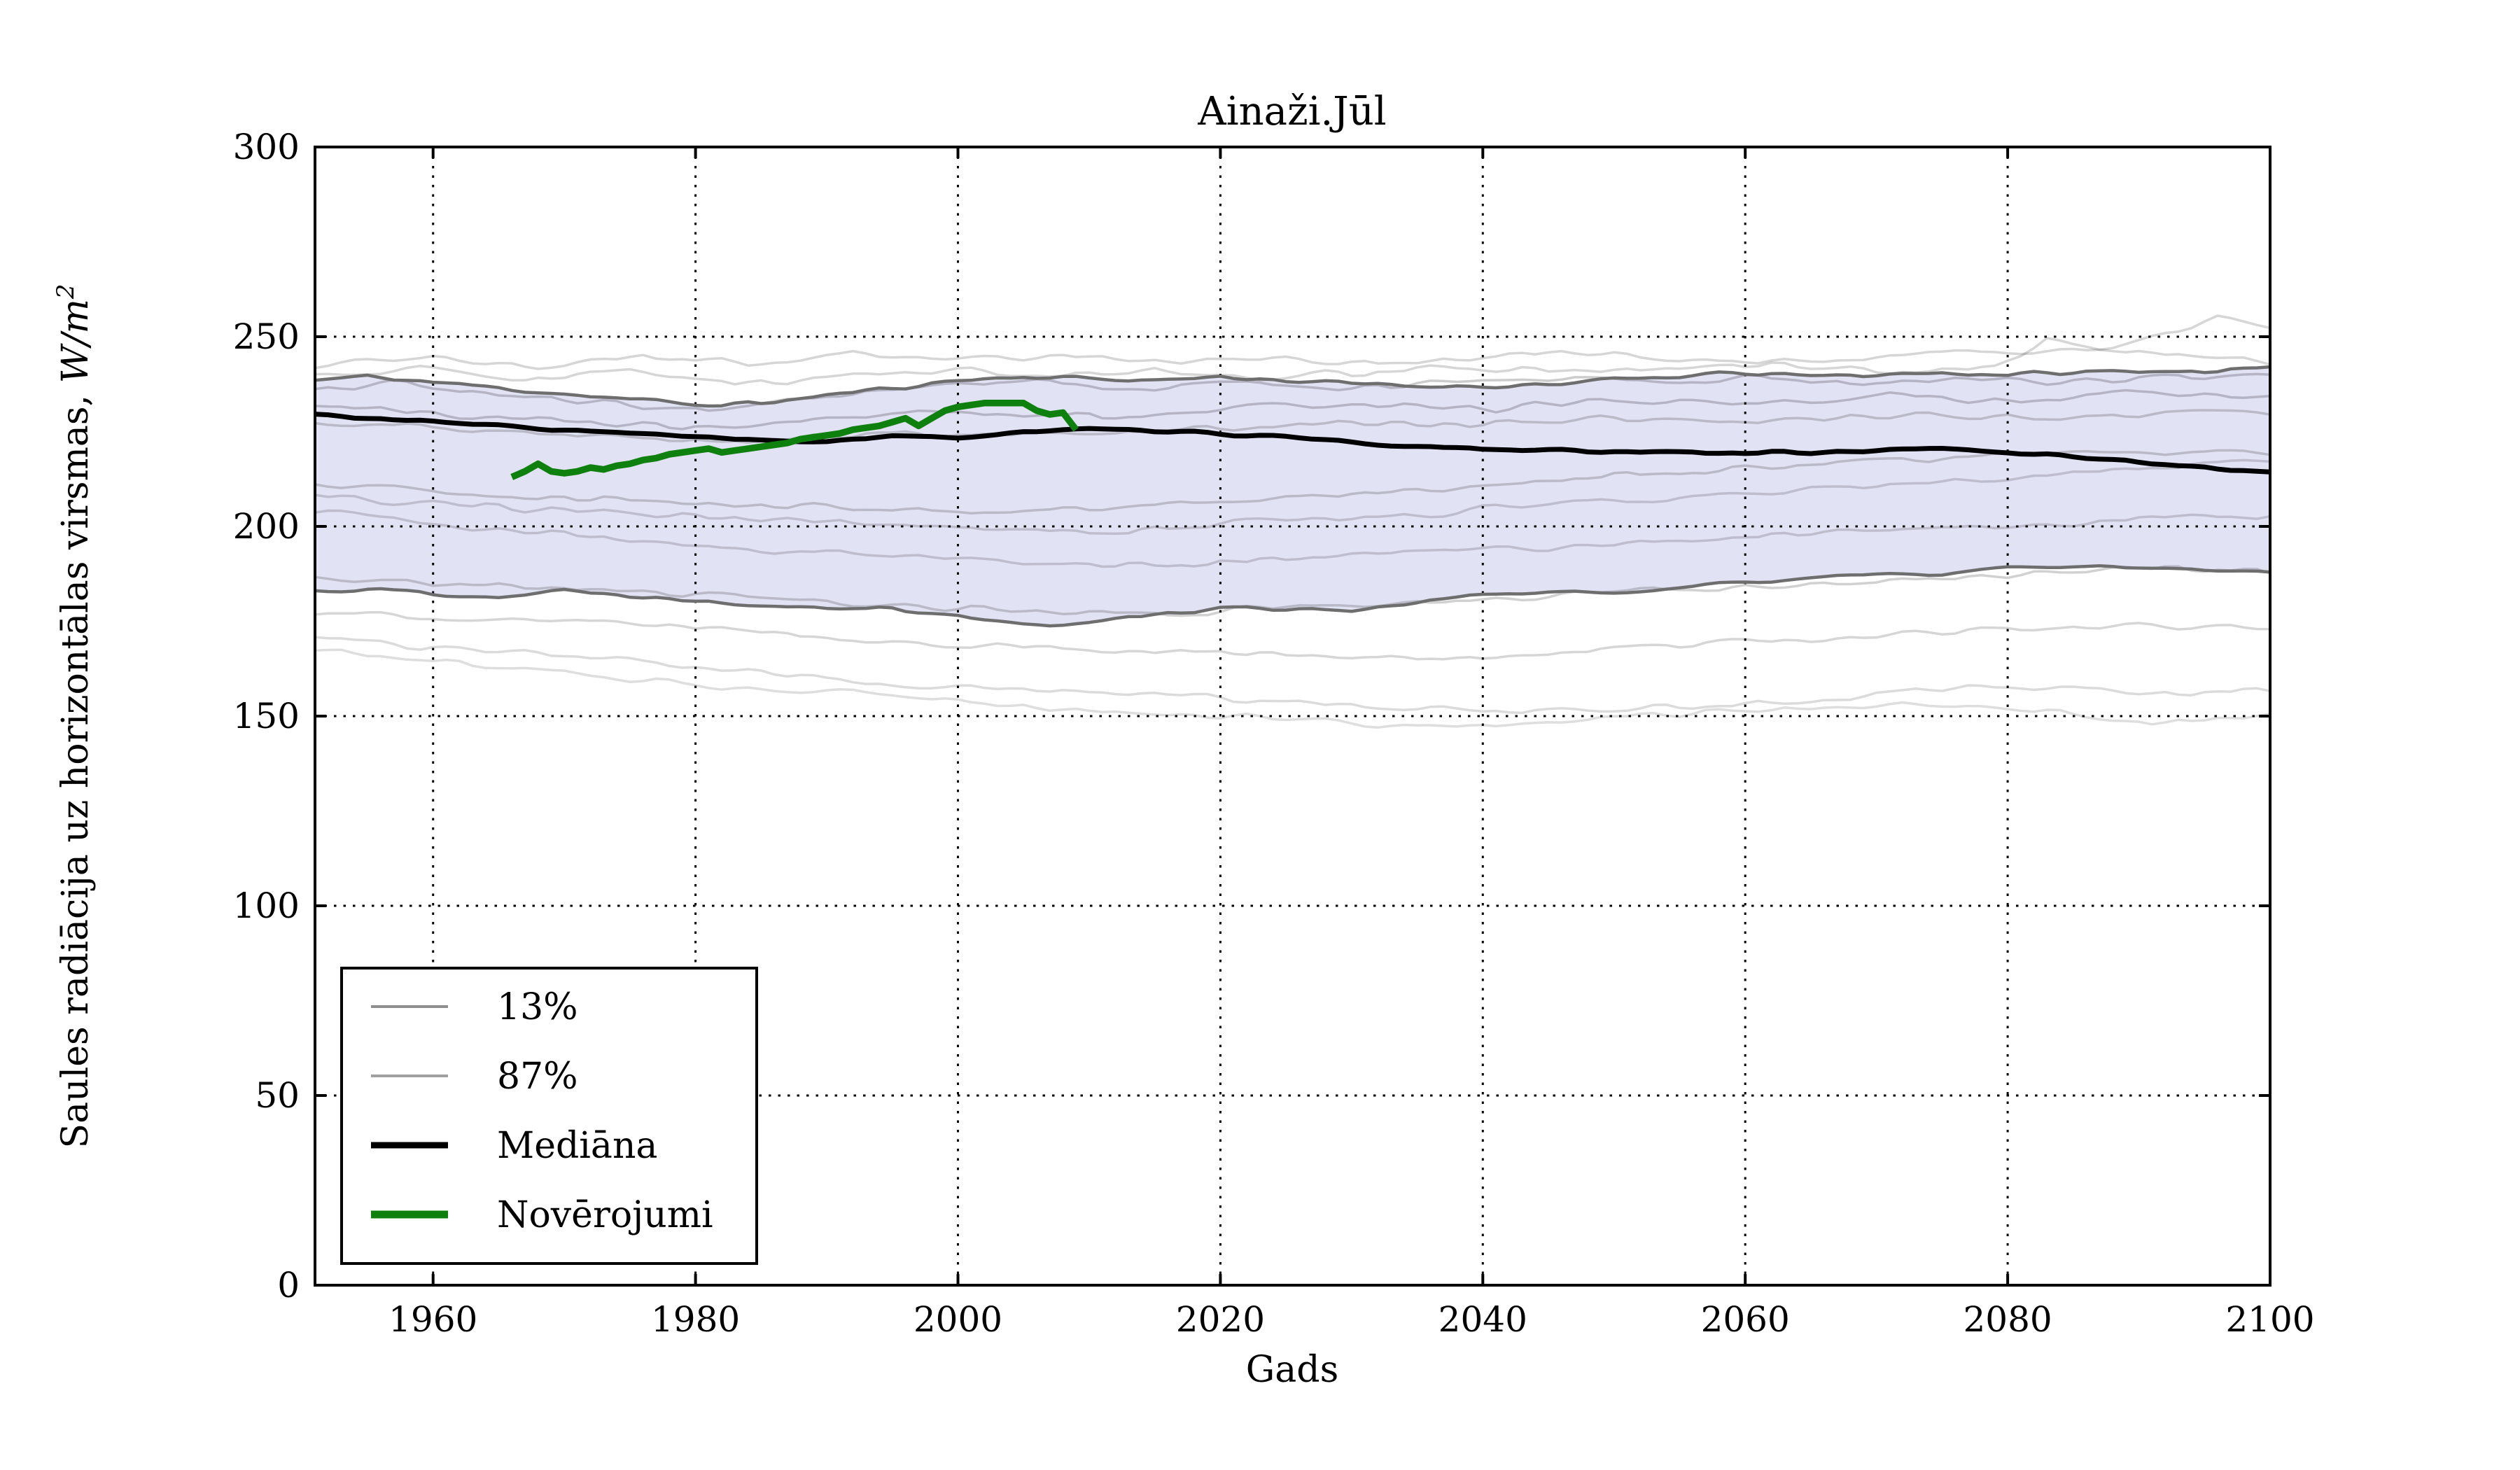 The width and height of the screenshot is (2520, 1470). What do you see at coordinates (1220, 1319) in the screenshot?
I see `x-tick-label: 2020` at bounding box center [1220, 1319].